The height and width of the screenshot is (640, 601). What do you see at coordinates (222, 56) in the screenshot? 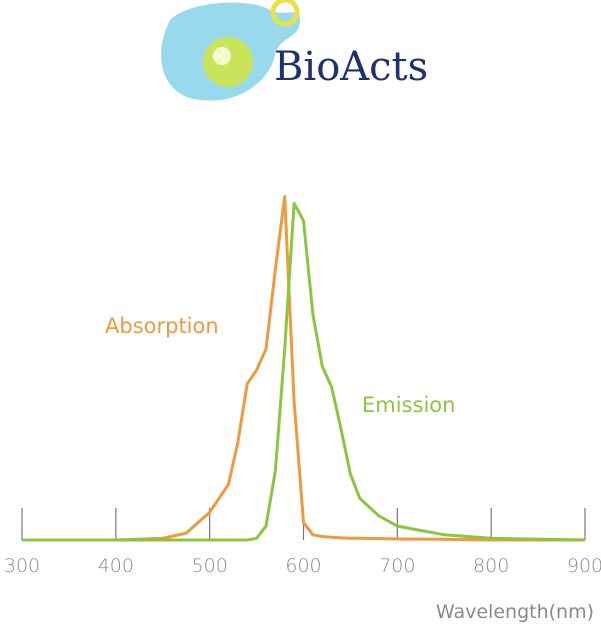
I see `logo-highlight` at bounding box center [222, 56].